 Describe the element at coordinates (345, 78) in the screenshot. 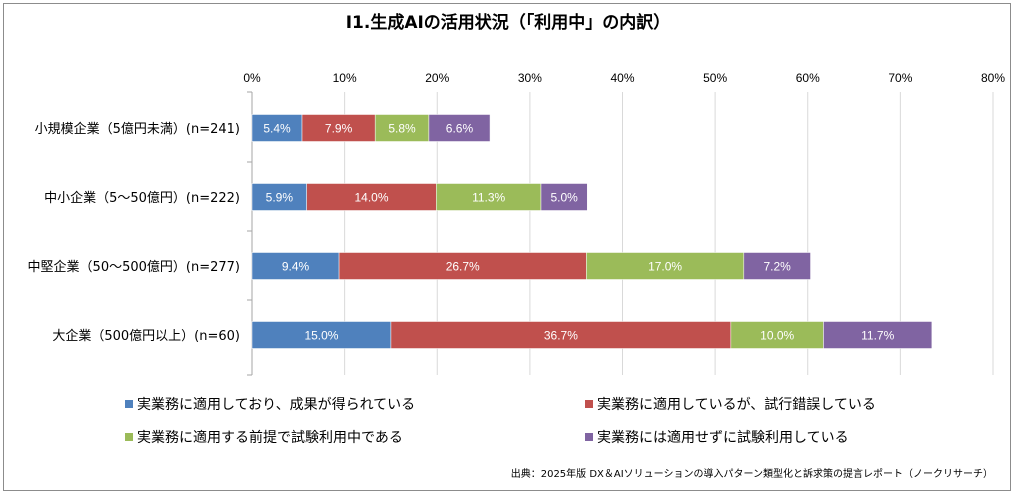

I see `x-tick-label: 10%` at that location.